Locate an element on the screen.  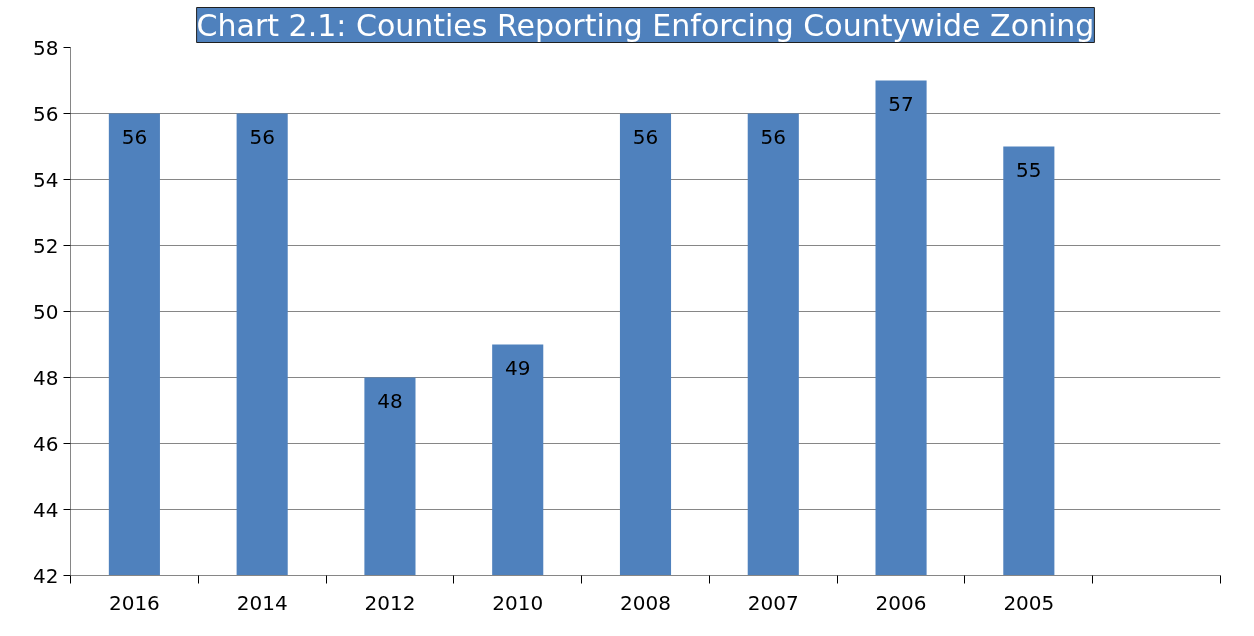
data-label: 49 is located at coordinates (518, 367).